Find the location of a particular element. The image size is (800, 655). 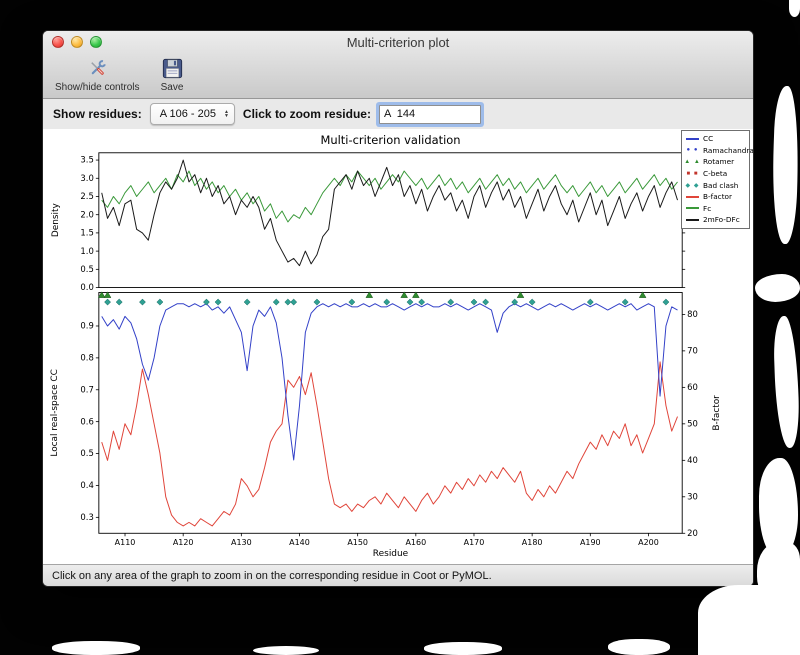

svg-text: 50 is located at coordinates (692, 424).